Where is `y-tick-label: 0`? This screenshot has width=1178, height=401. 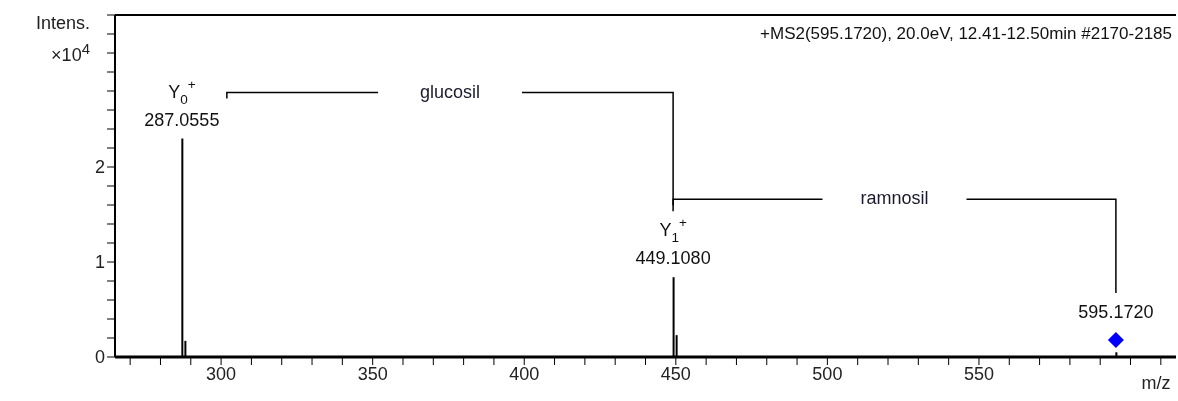
y-tick-label: 0 is located at coordinates (99, 357).